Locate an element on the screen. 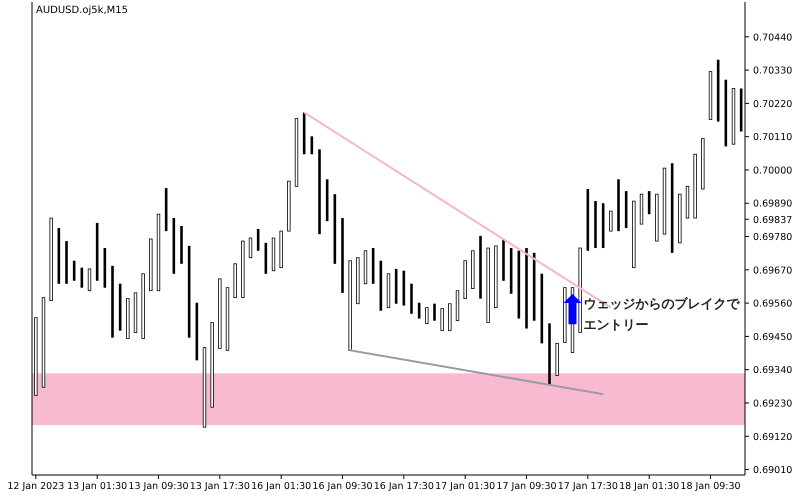  y-tick-label: 0.69120 is located at coordinates (772, 437).